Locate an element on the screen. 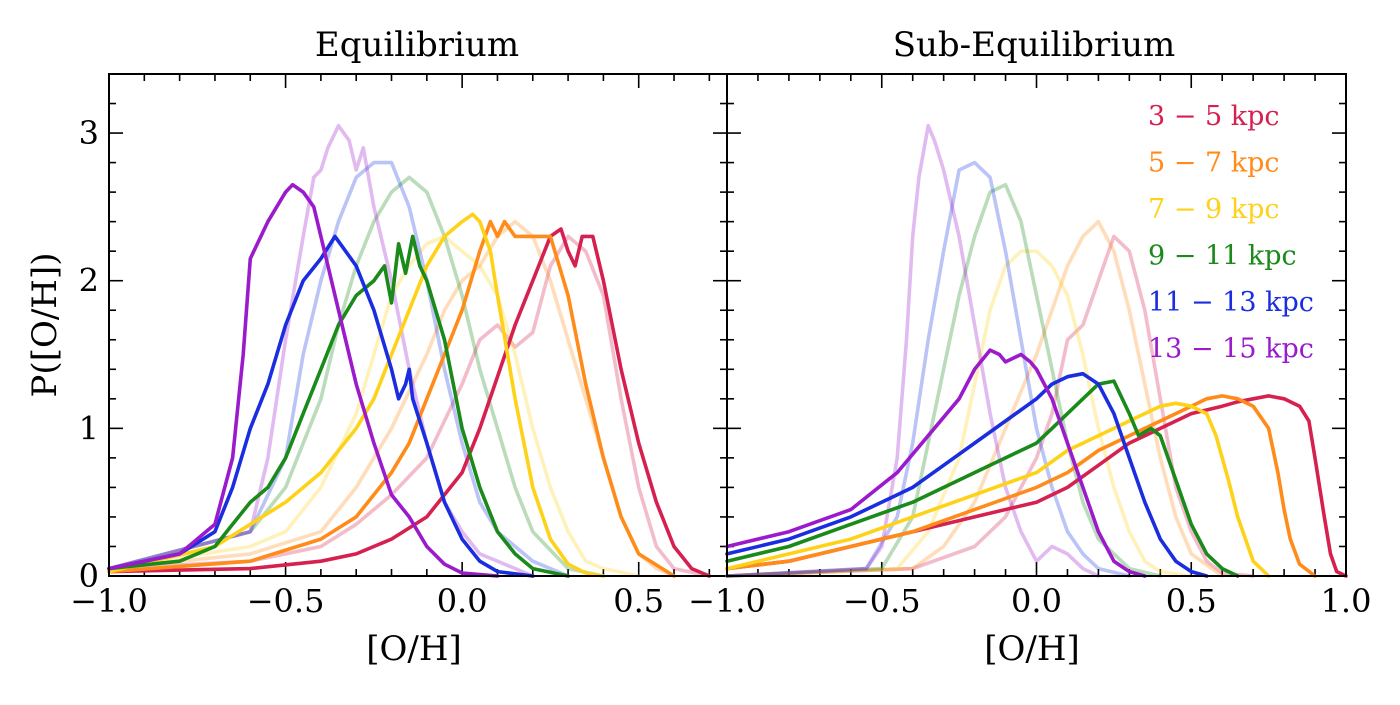 The image size is (1400, 705). legend-entry: 13 − 15 kpc is located at coordinates (1231, 349).